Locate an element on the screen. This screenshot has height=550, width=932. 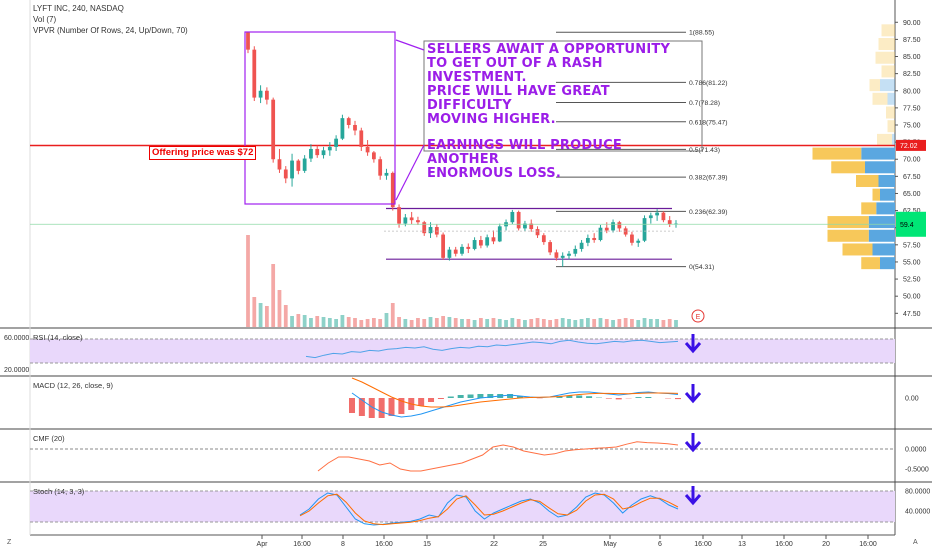
rsi-left-bottom: 20.0000 is located at coordinates (17, 370).